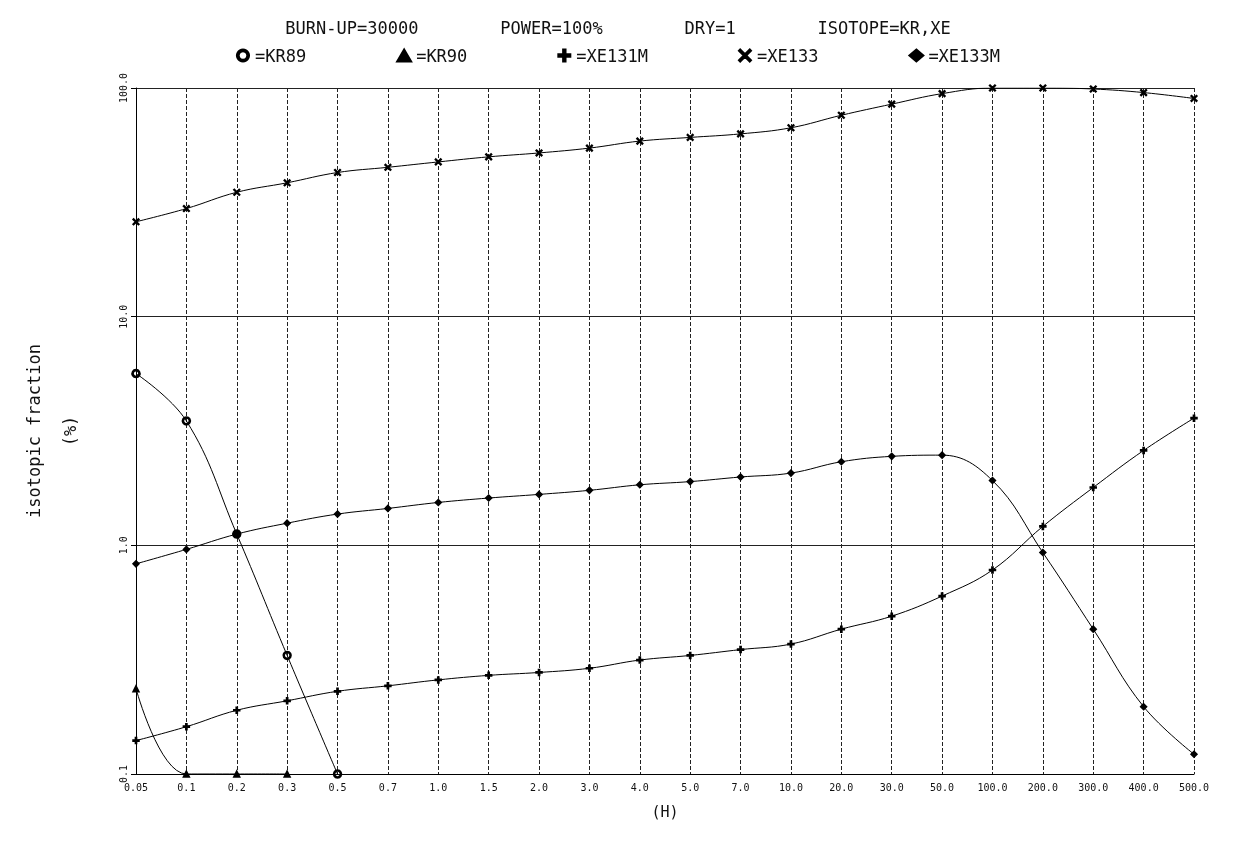  Describe the element at coordinates (236, 787) in the screenshot. I see `x-tick-label: 0.2` at that location.